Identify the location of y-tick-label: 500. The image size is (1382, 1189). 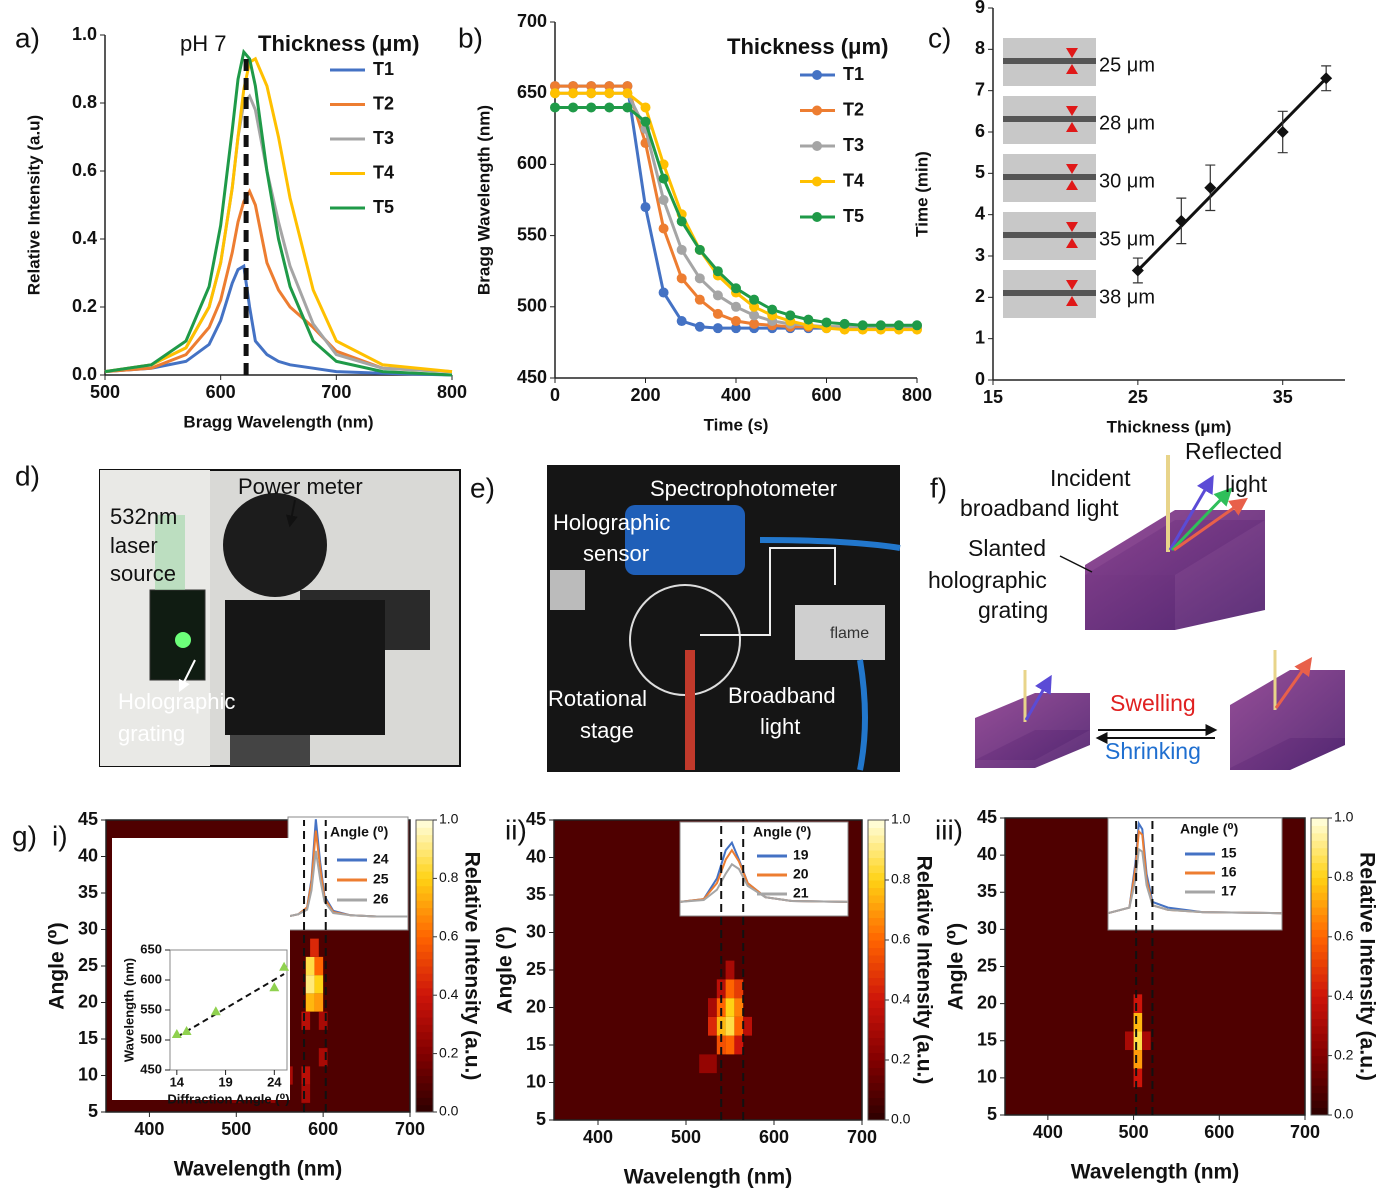
(532, 306).